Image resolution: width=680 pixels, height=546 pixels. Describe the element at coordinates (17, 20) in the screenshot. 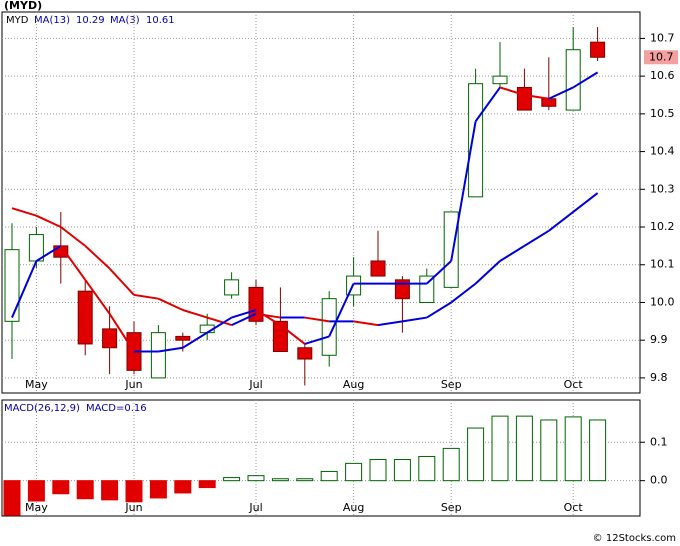

I see `legend-symbol: MYD` at that location.